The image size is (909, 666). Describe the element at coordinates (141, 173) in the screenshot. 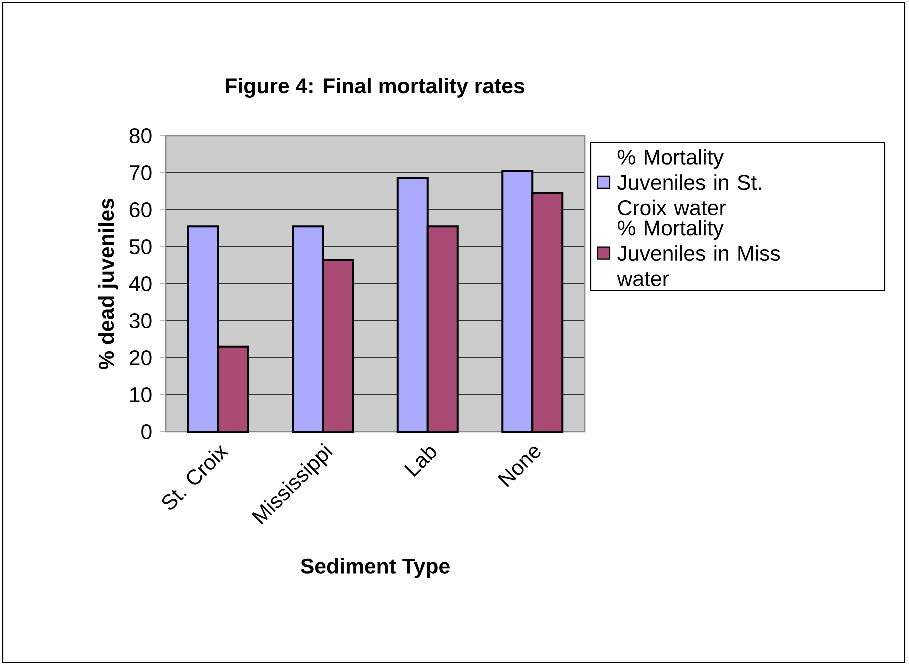

I see `y-tick-label: 70` at that location.